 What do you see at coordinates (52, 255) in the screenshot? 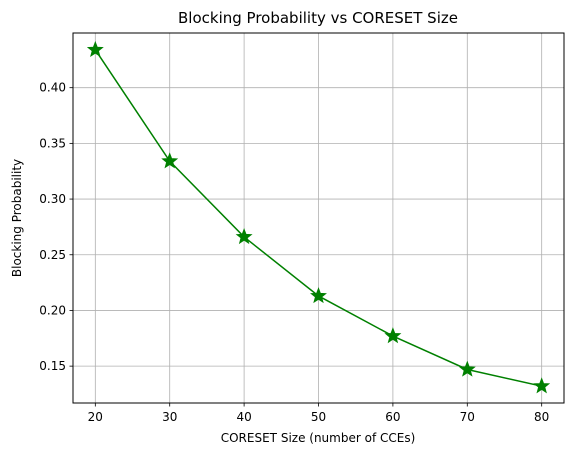
I see `y-tick-label: 0.25` at bounding box center [52, 255].